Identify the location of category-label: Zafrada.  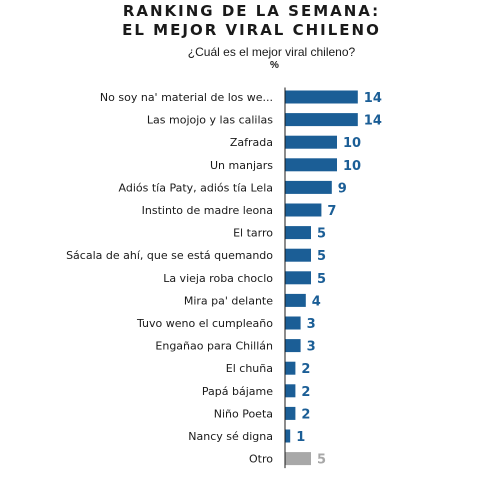
(251, 142).